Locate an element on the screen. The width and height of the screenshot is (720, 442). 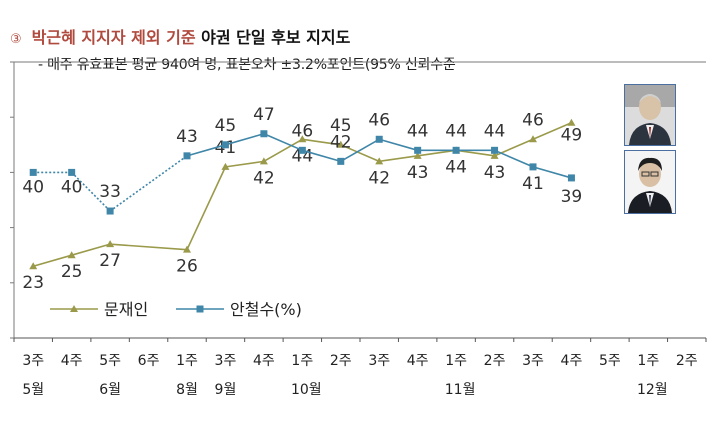
data-label: 33 is located at coordinates (110, 192).